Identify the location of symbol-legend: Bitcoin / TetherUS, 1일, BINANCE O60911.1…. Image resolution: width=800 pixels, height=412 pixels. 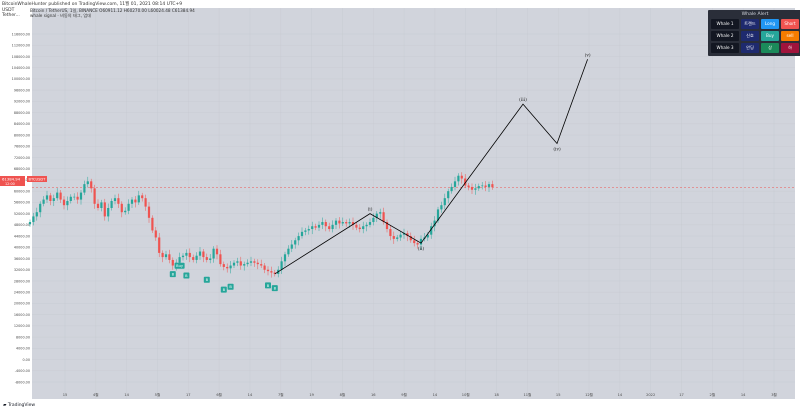
(112, 10).